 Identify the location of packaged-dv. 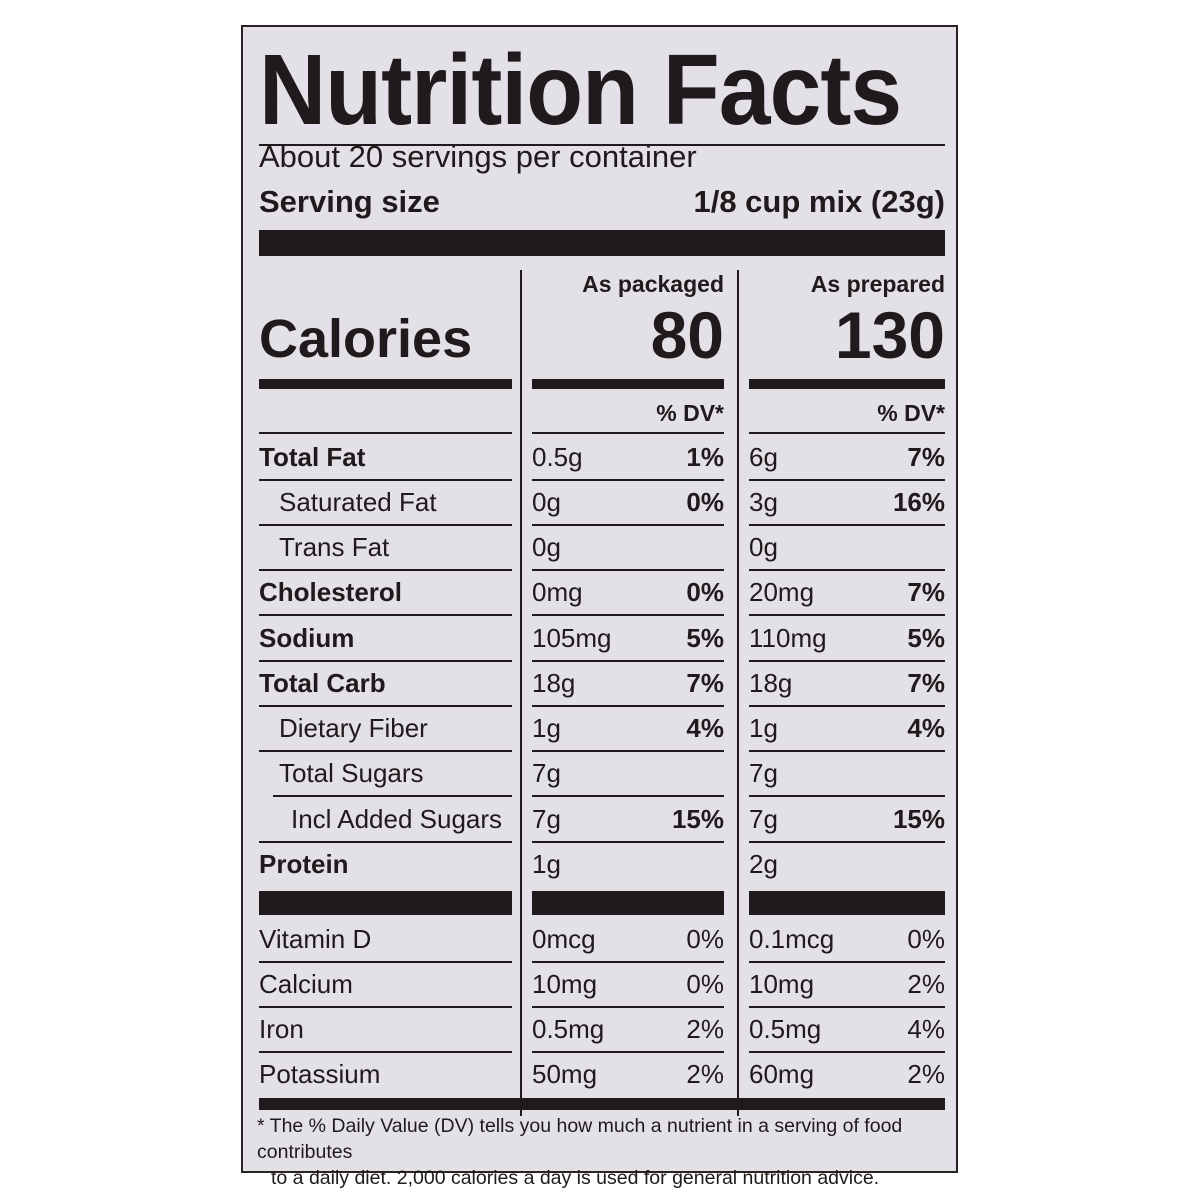
(628, 864).